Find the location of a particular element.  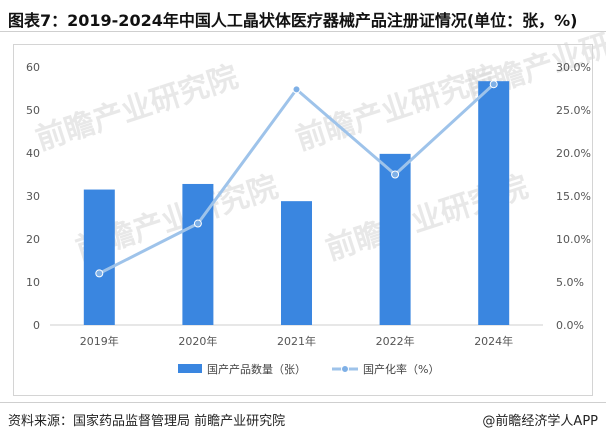

y-right-tick-label: 5.0% is located at coordinates (570, 282).